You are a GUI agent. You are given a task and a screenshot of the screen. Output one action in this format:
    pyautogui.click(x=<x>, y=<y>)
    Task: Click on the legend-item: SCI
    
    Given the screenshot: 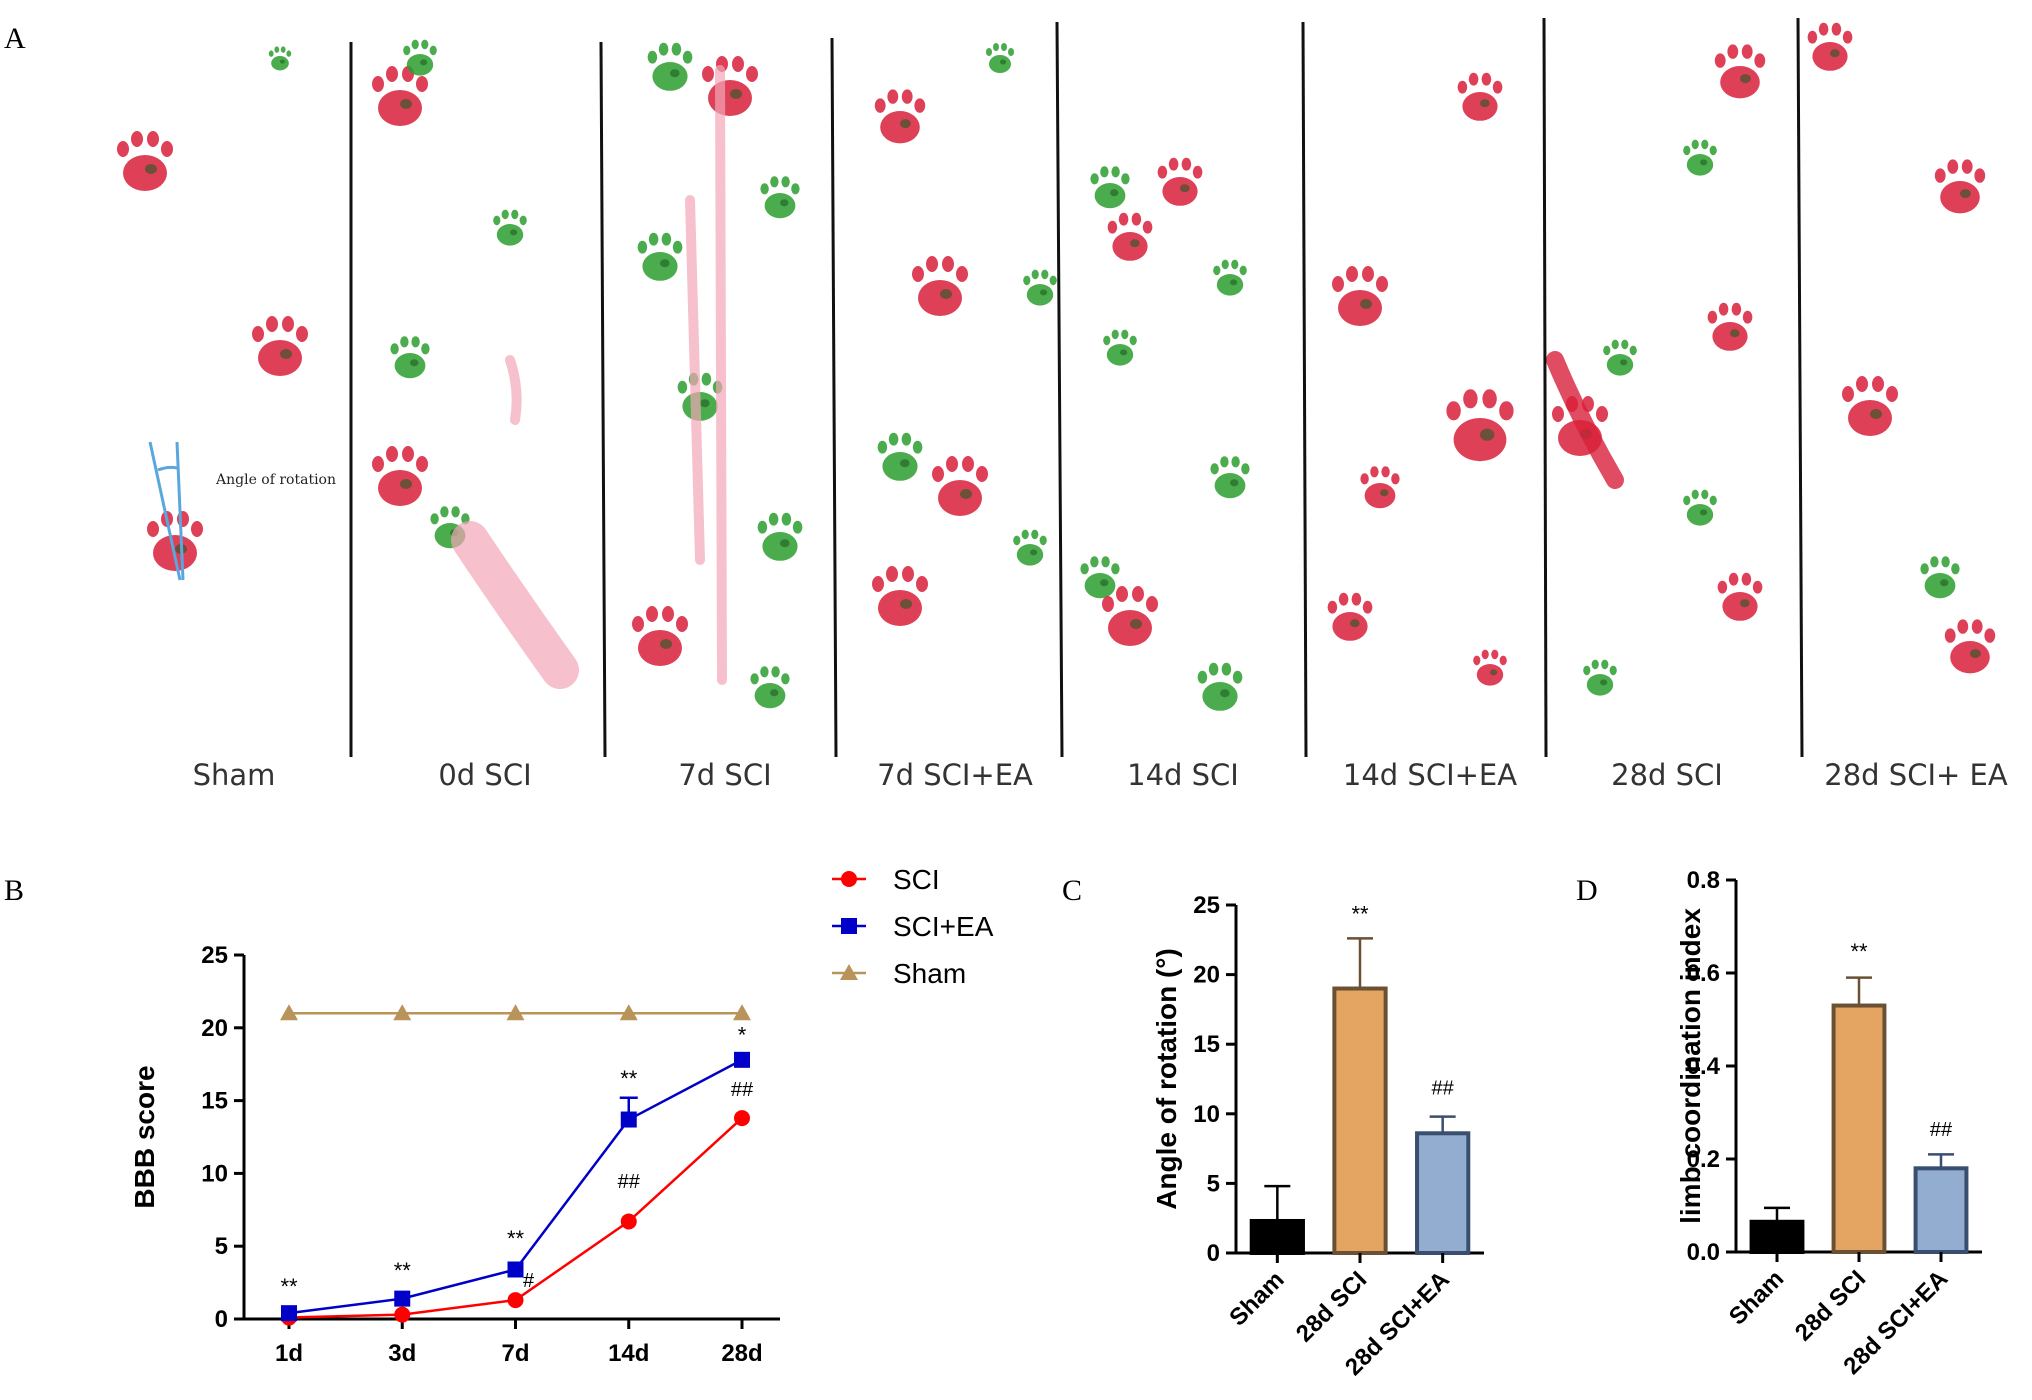 What is the action you would take?
    pyautogui.click(x=886, y=879)
    